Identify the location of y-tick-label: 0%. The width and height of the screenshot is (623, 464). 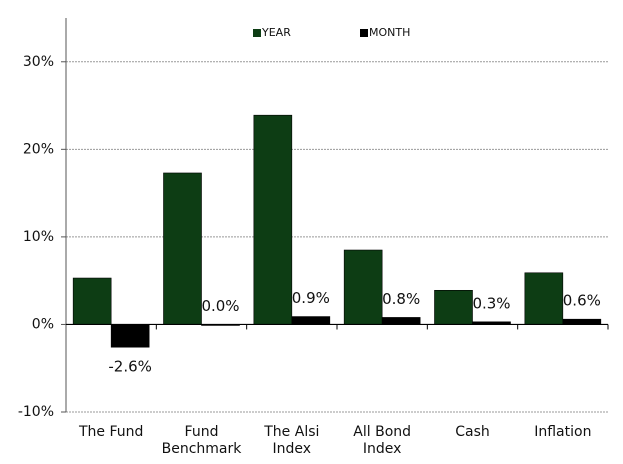
(43, 324).